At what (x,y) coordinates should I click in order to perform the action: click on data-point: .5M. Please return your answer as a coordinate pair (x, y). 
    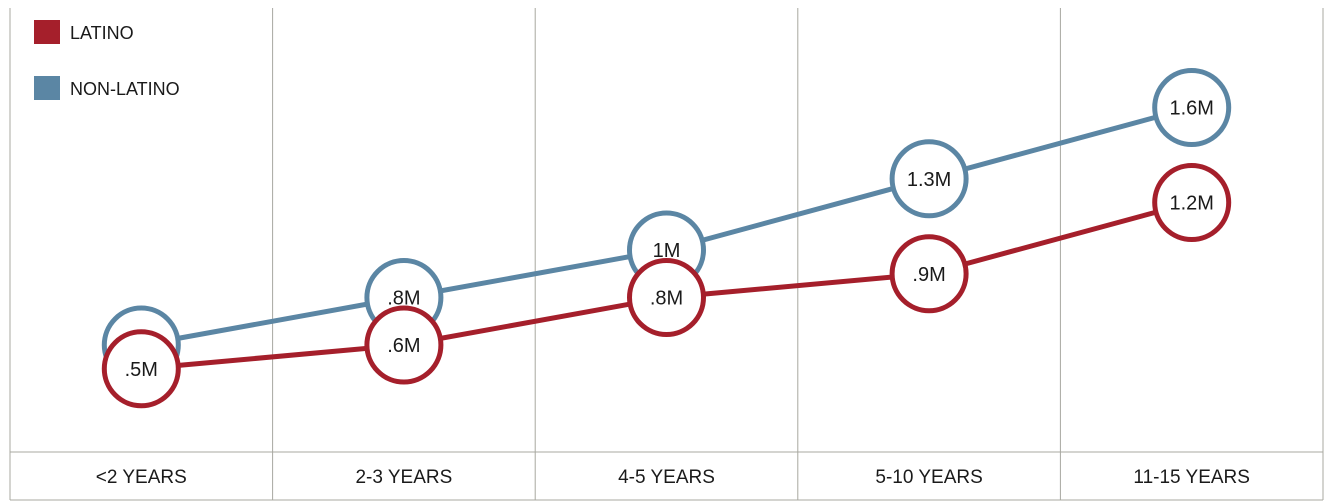
    Looking at the image, I should click on (141, 369).